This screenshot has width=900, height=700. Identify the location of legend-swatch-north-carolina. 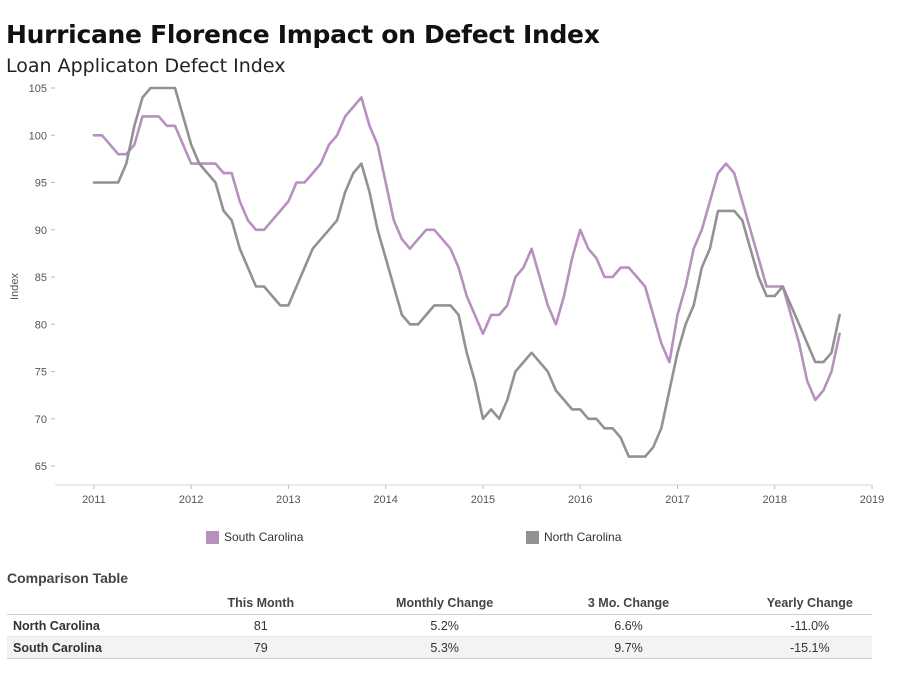
(532, 537).